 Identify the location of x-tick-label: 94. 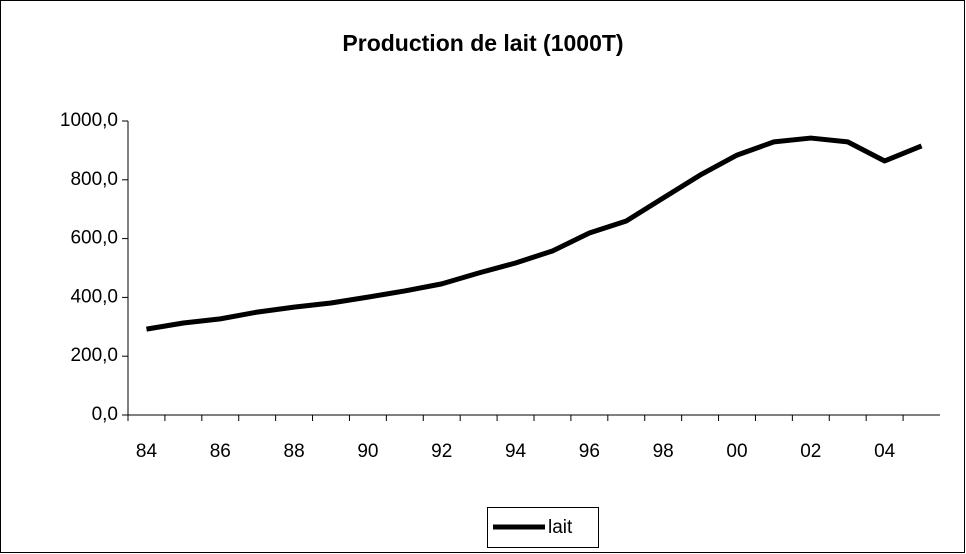
(516, 451).